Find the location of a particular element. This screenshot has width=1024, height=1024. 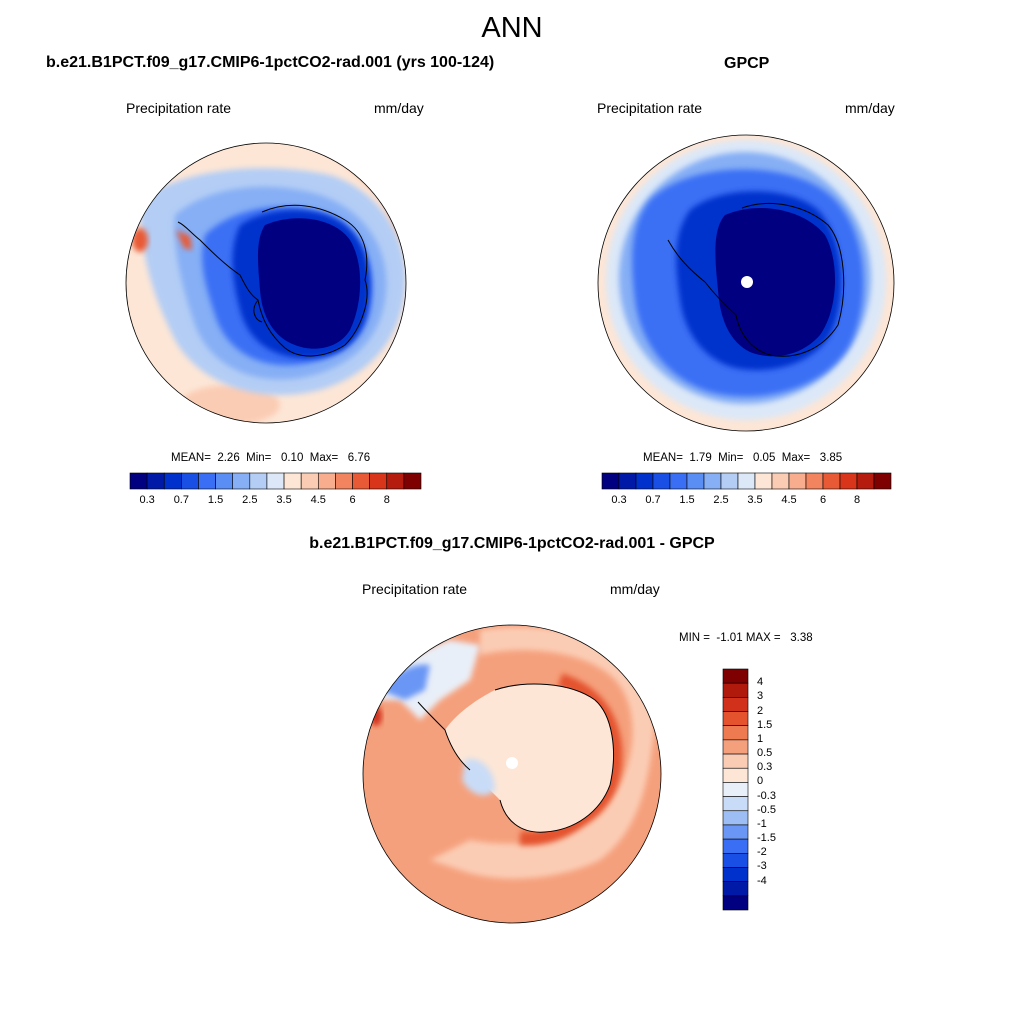

diff-min-value: -1.01 is located at coordinates (729, 638).